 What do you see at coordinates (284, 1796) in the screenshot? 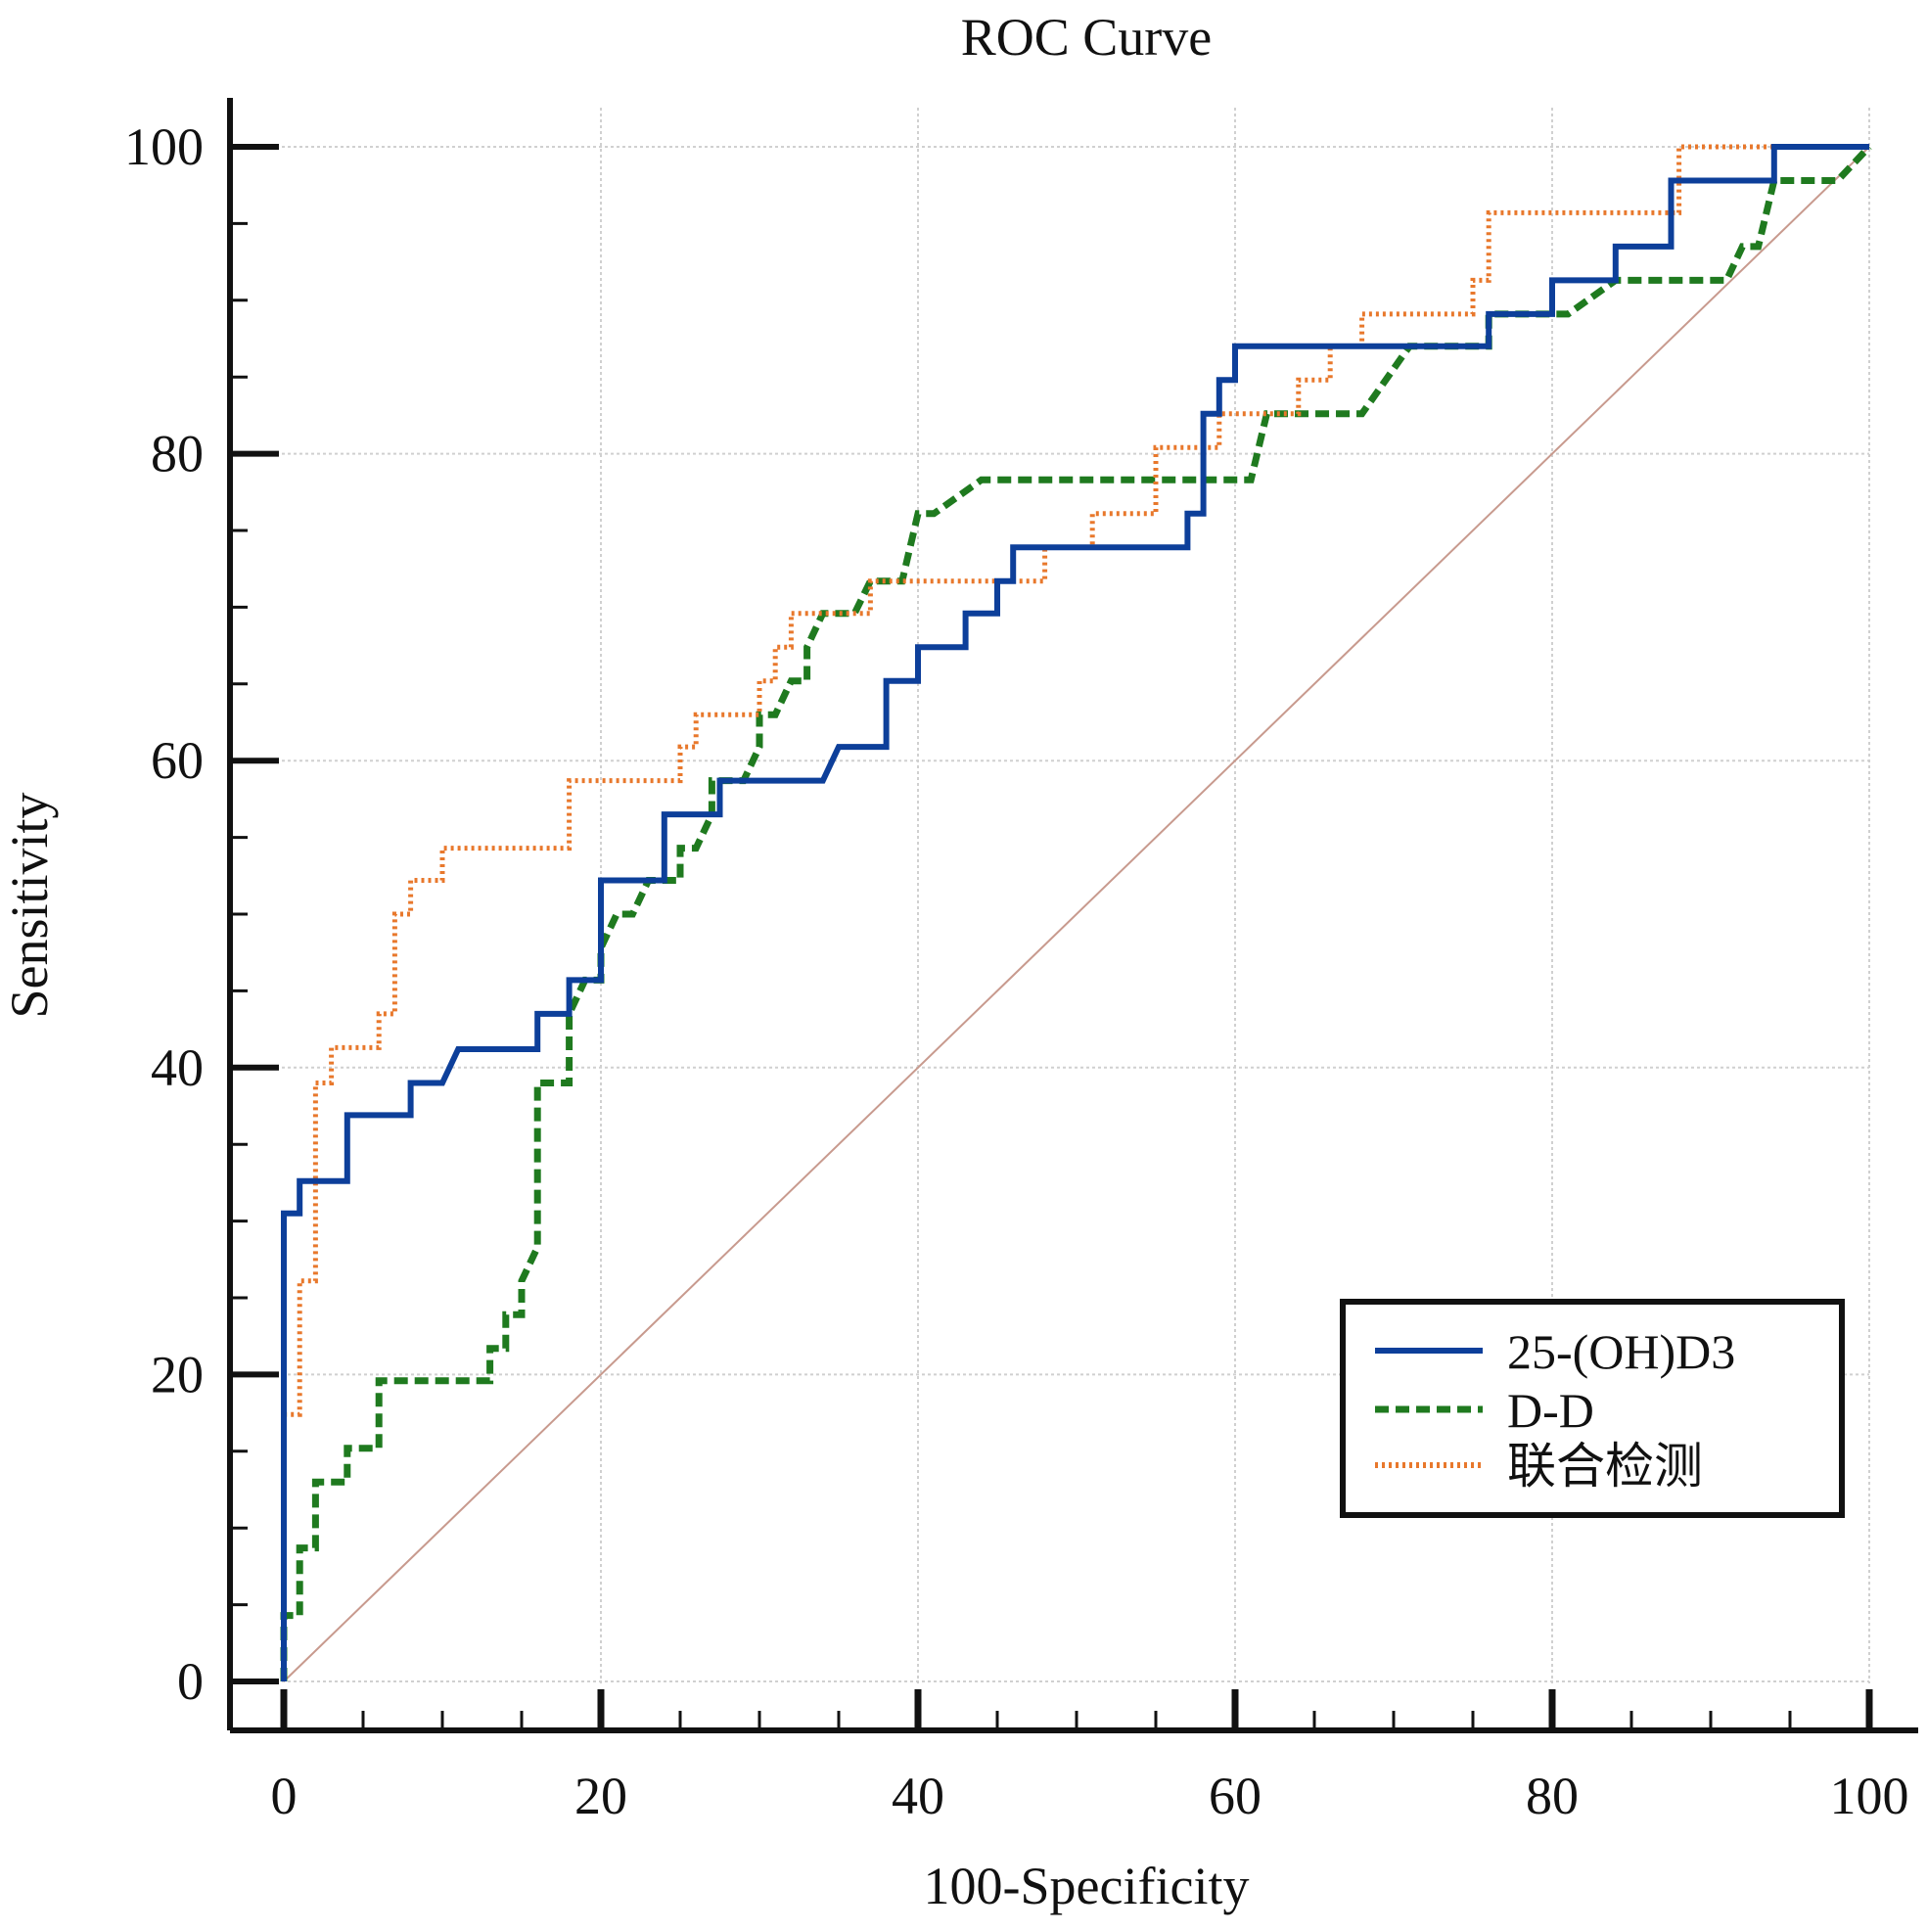
I see `x-tick-label-0: 0` at bounding box center [284, 1796].